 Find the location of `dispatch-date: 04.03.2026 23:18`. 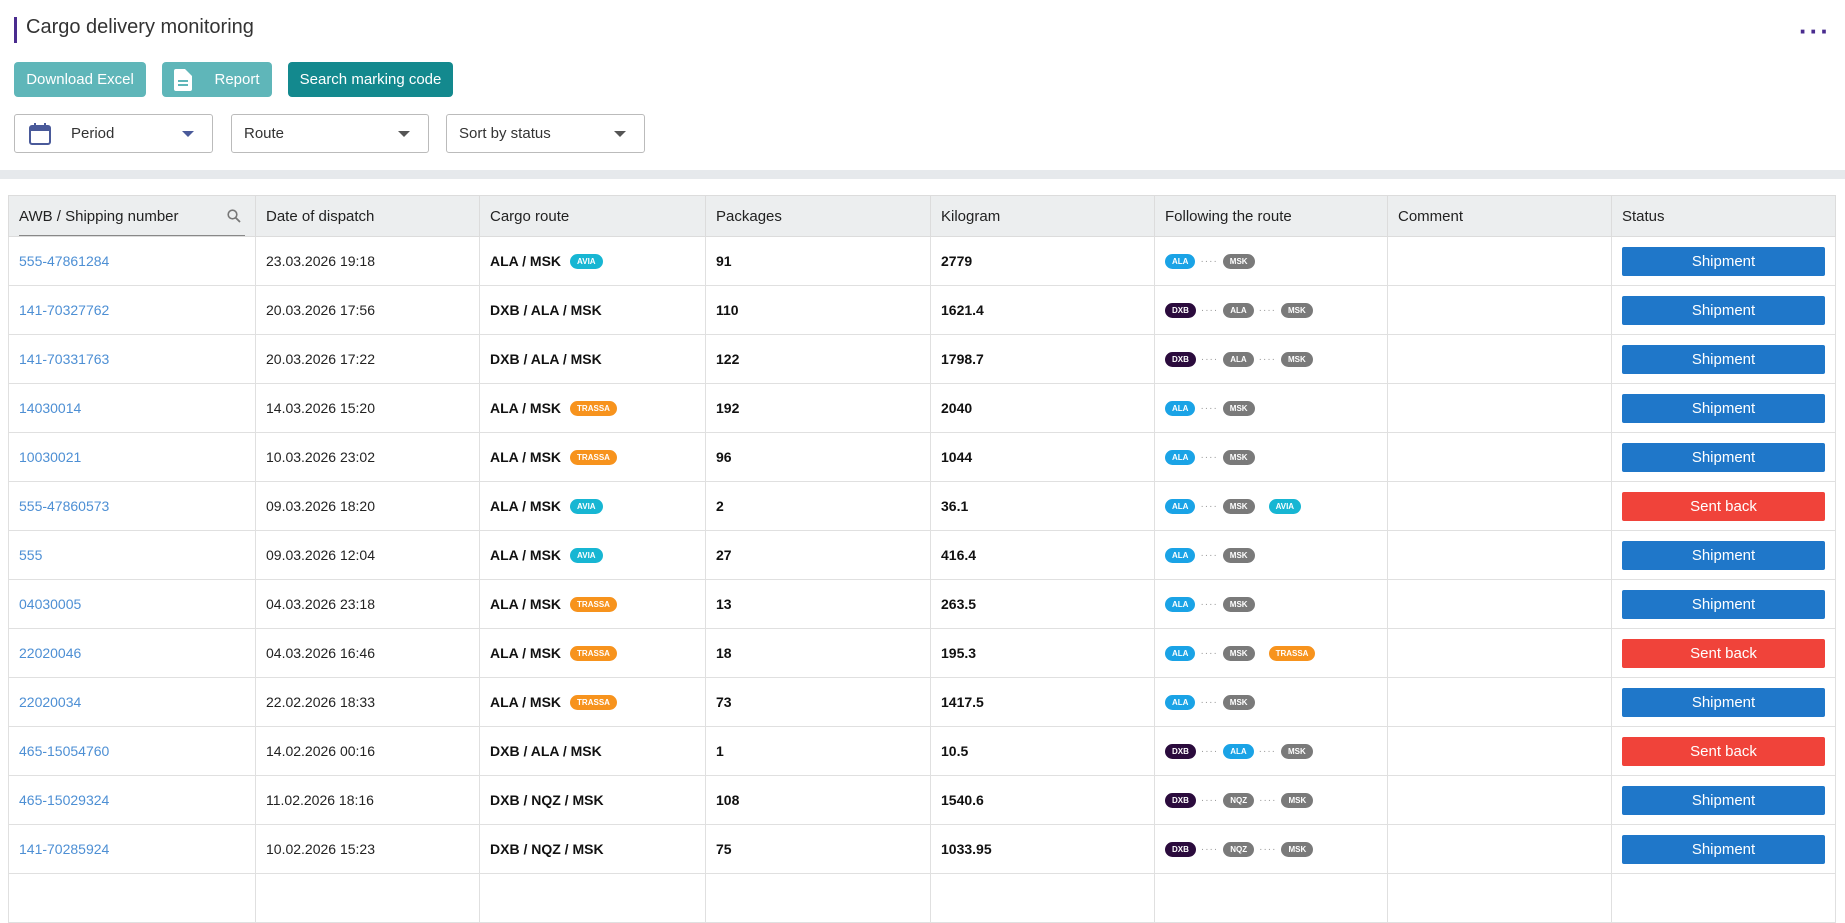

dispatch-date: 04.03.2026 23:18 is located at coordinates (320, 604).